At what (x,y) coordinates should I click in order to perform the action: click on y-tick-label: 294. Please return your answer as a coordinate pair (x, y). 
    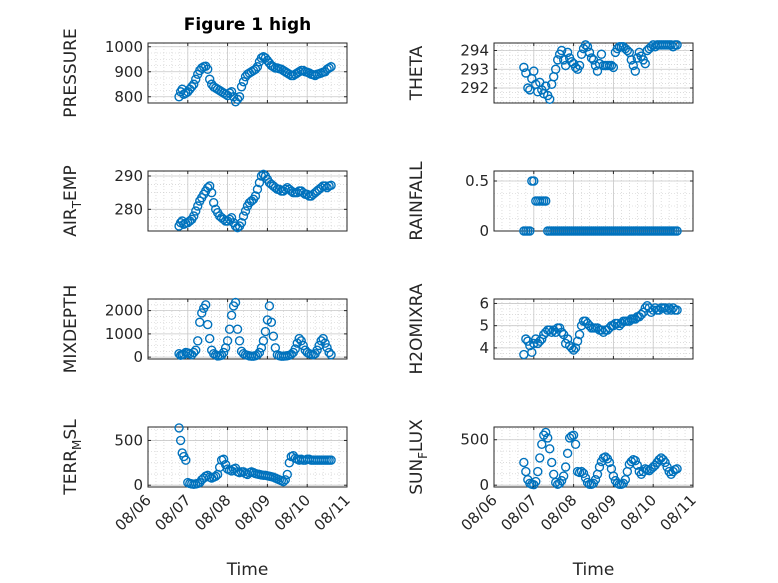
    Looking at the image, I should click on (474, 51).